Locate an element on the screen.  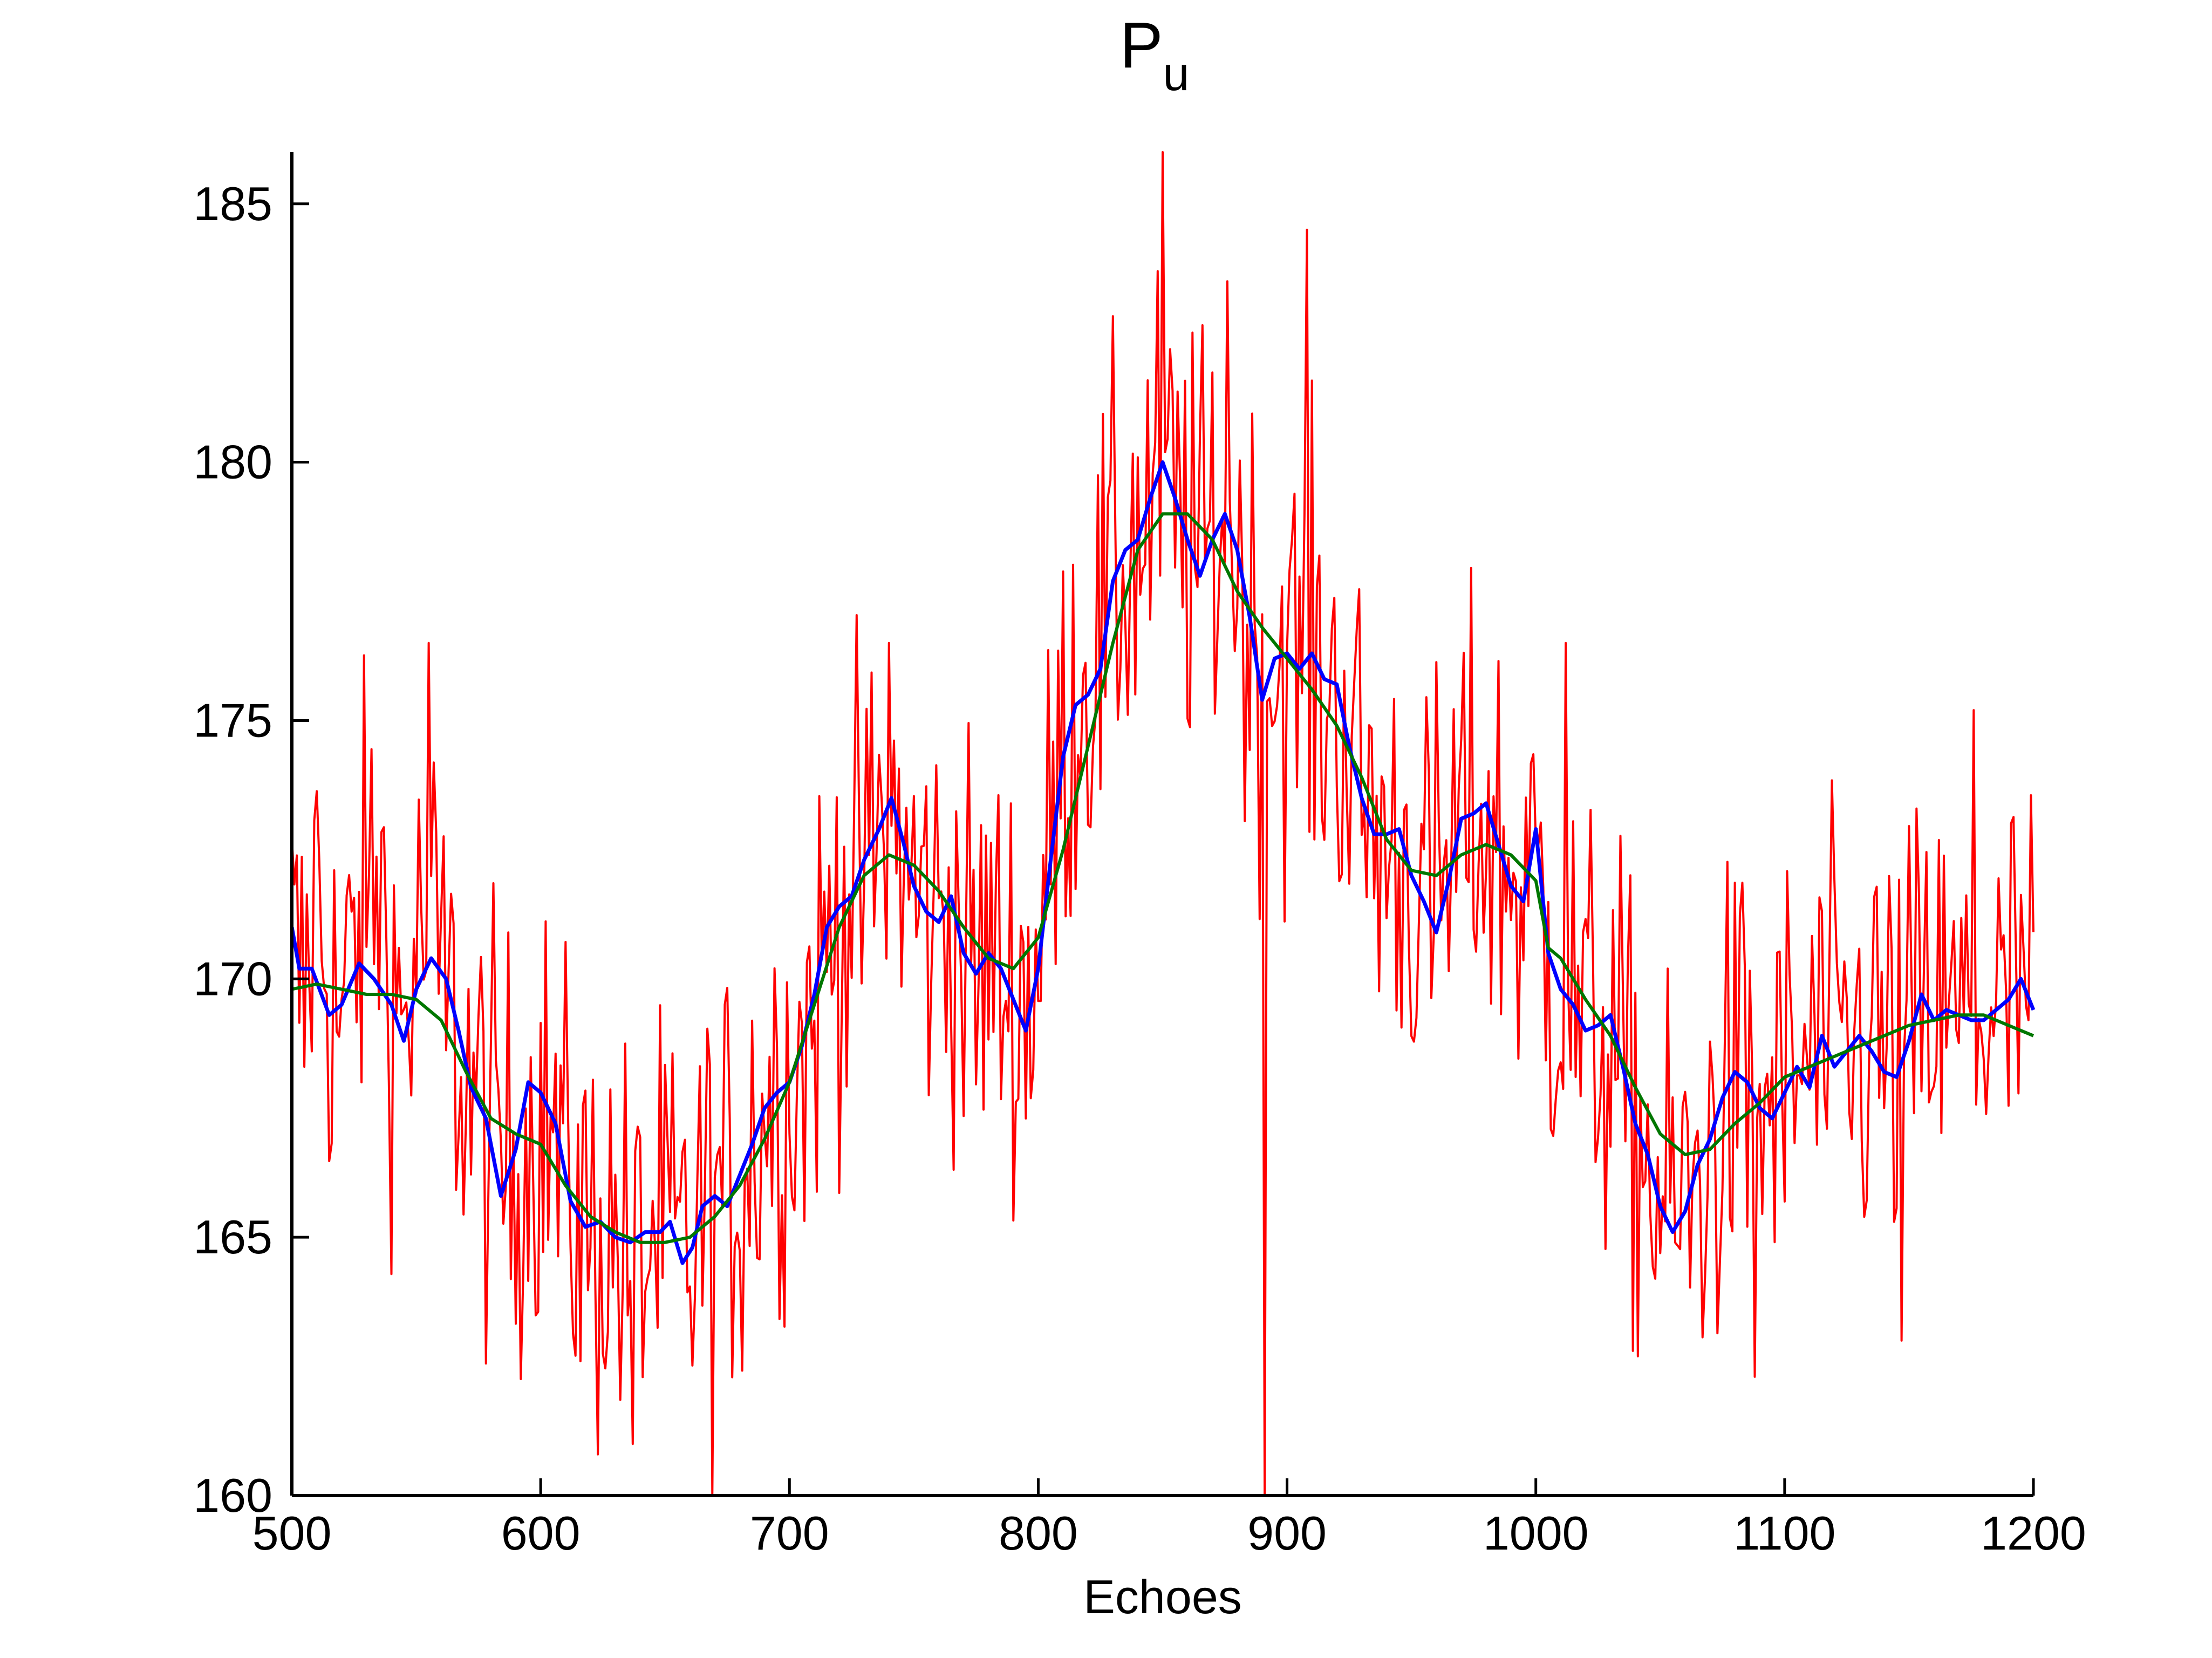
x-tick-label: 900 is located at coordinates (1287, 1533).